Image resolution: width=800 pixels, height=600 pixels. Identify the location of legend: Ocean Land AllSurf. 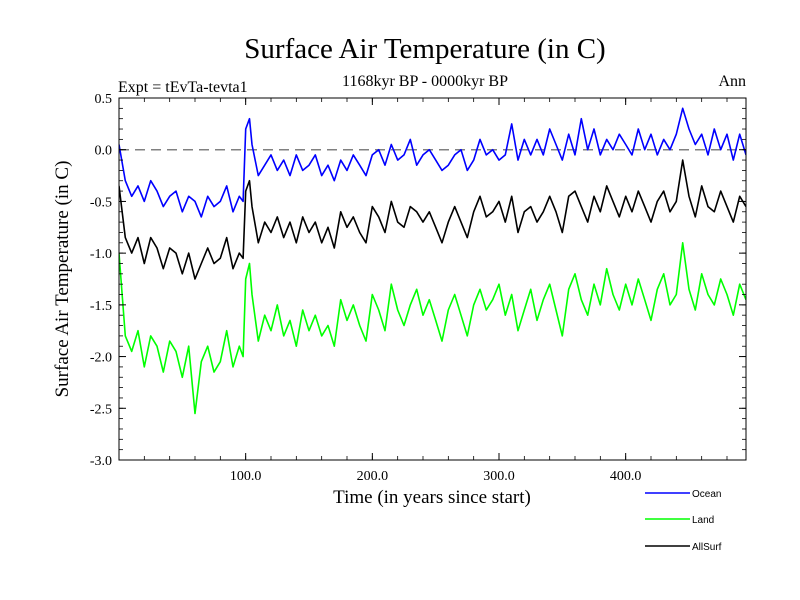
(683, 521).